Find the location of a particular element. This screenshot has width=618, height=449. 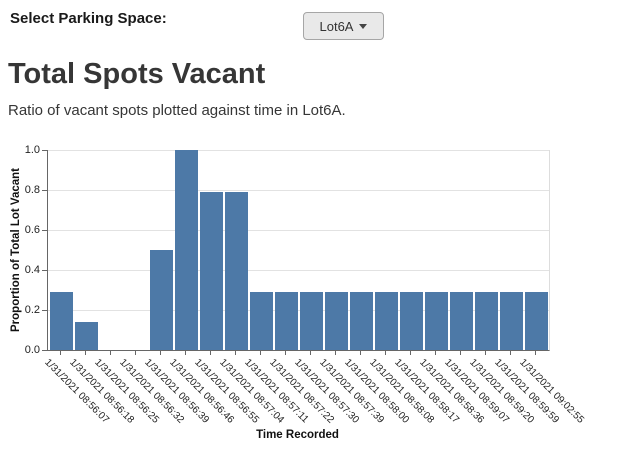

chevron-down-icon is located at coordinates (363, 26).